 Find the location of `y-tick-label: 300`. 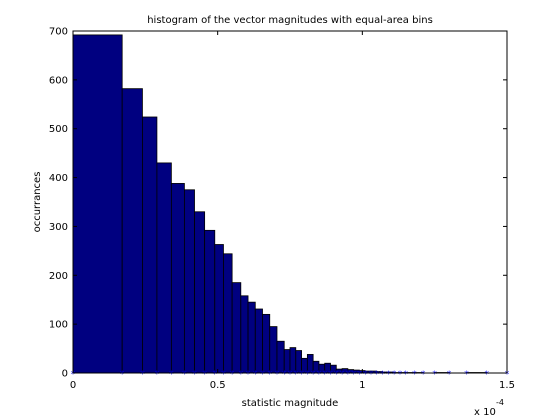

y-tick-label: 300 is located at coordinates (58, 227).